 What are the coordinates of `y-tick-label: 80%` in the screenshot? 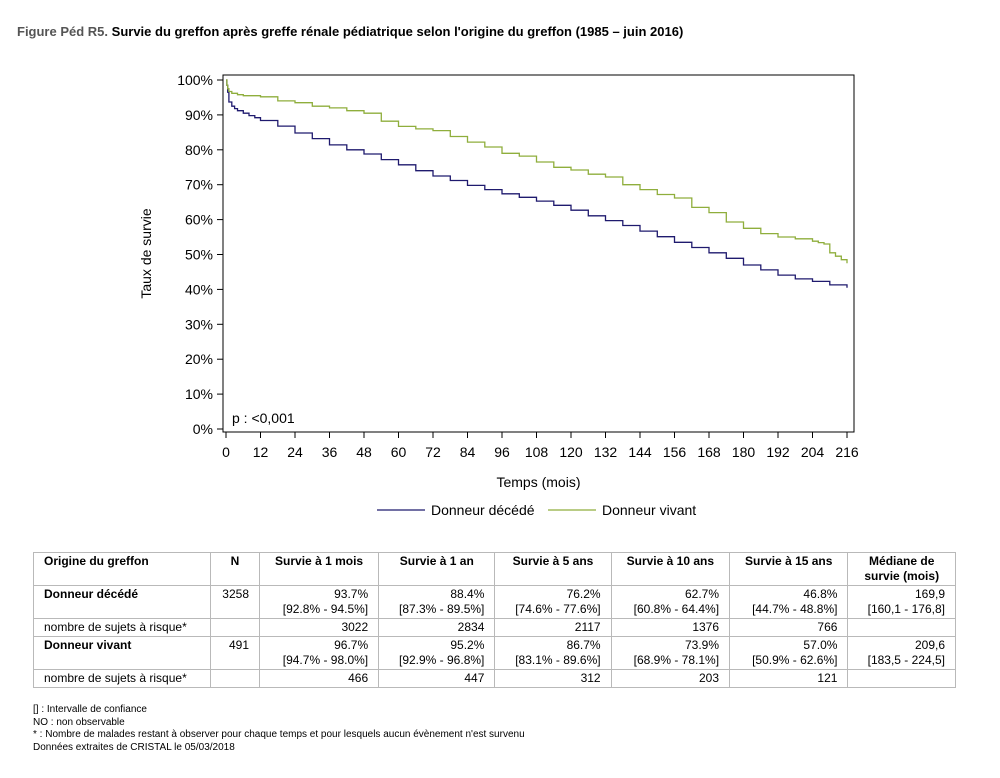 It's located at (199, 150).